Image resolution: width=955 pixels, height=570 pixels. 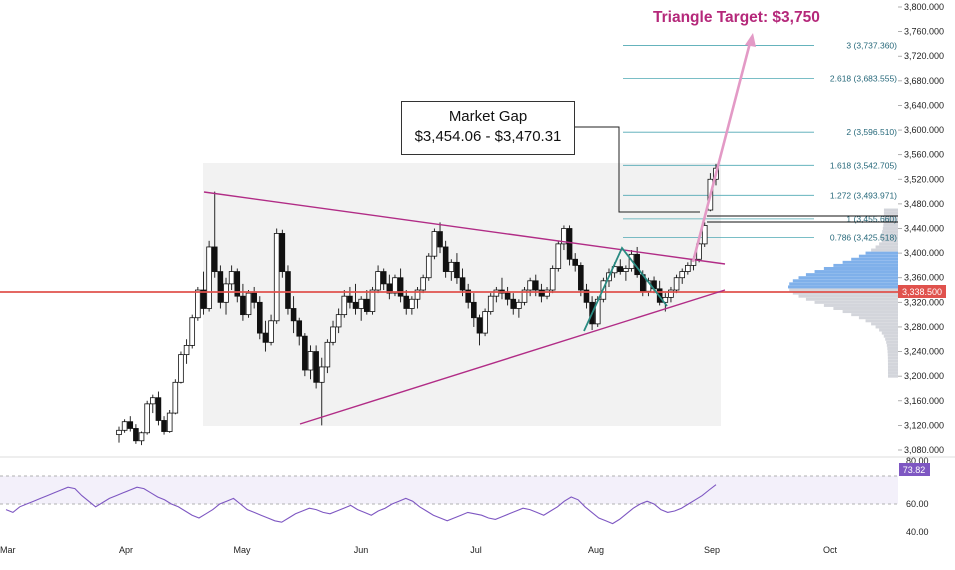 I want to click on time-tick-label: Aug, so click(x=596, y=550).